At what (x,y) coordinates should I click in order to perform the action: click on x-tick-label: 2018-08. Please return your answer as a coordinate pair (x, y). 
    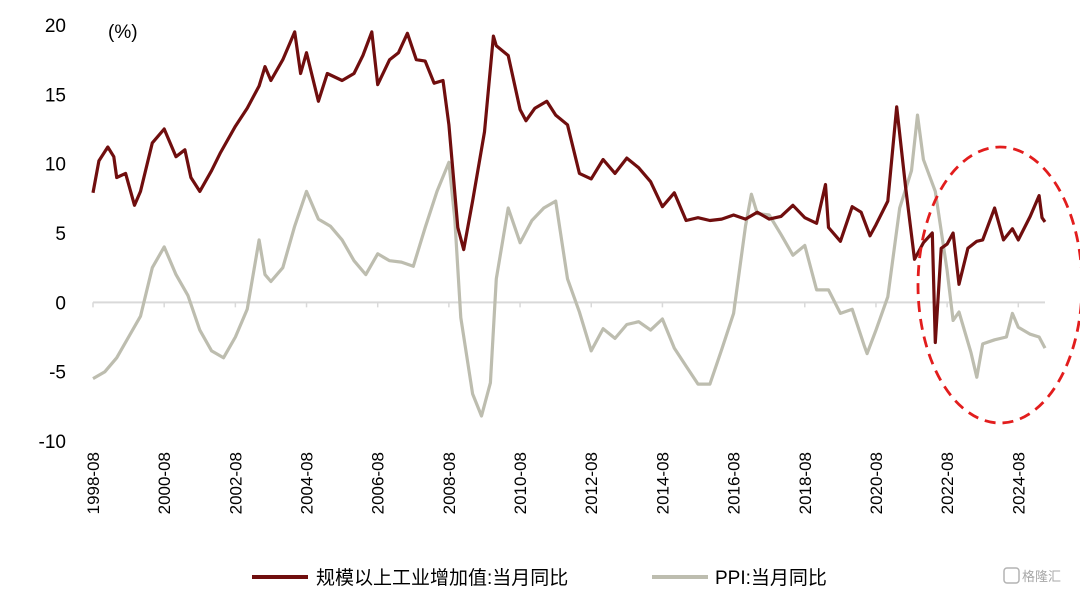
    Looking at the image, I should click on (805, 483).